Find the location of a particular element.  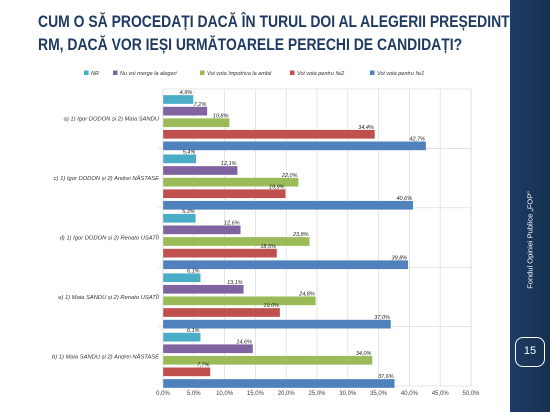

legend-label: Voi vota împotriva la ambii is located at coordinates (239, 74).